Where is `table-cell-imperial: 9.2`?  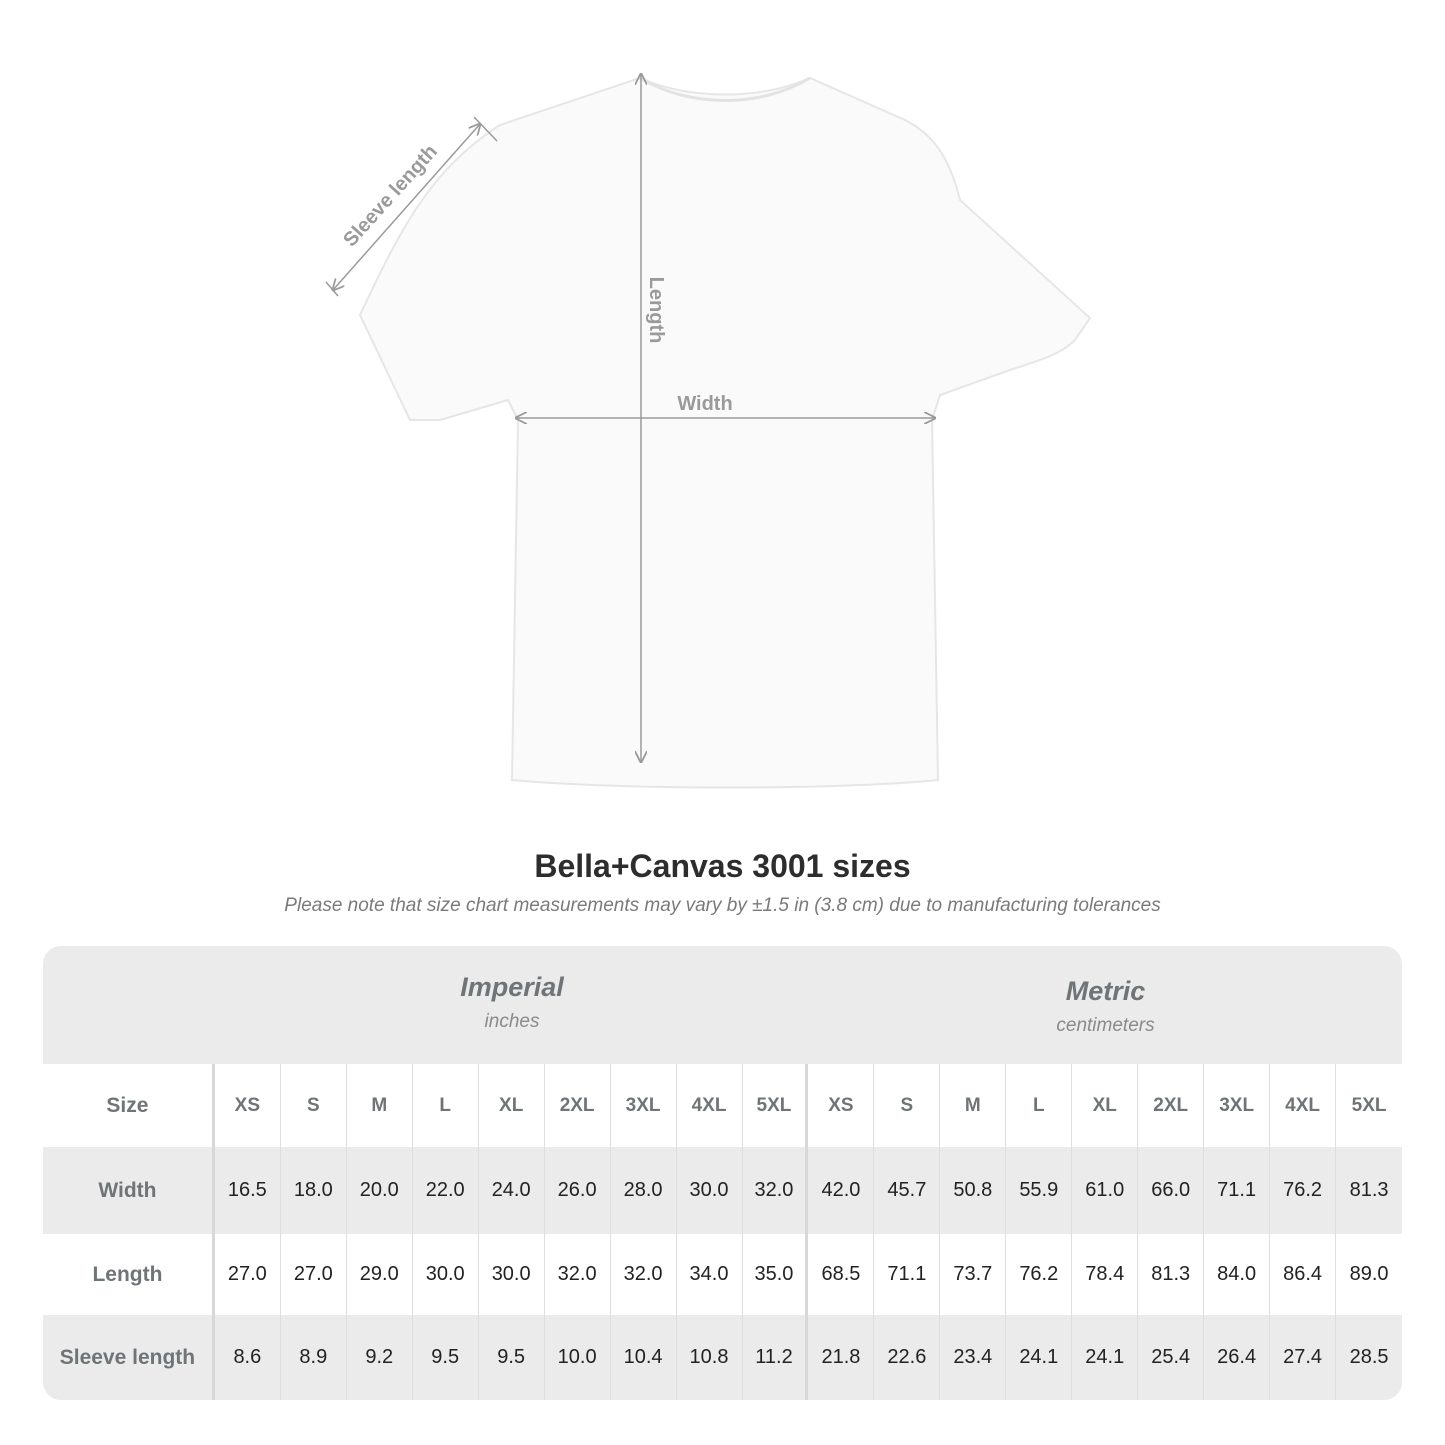 table-cell-imperial: 9.2 is located at coordinates (380, 1357).